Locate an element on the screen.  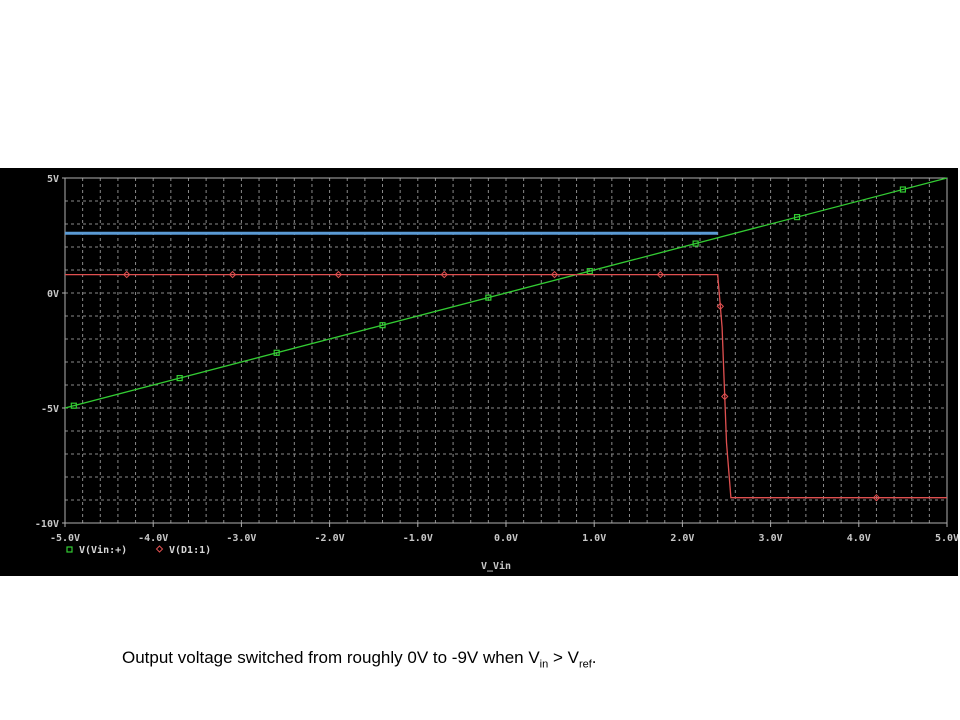
x-tick-label: -1.0V is located at coordinates (418, 538).